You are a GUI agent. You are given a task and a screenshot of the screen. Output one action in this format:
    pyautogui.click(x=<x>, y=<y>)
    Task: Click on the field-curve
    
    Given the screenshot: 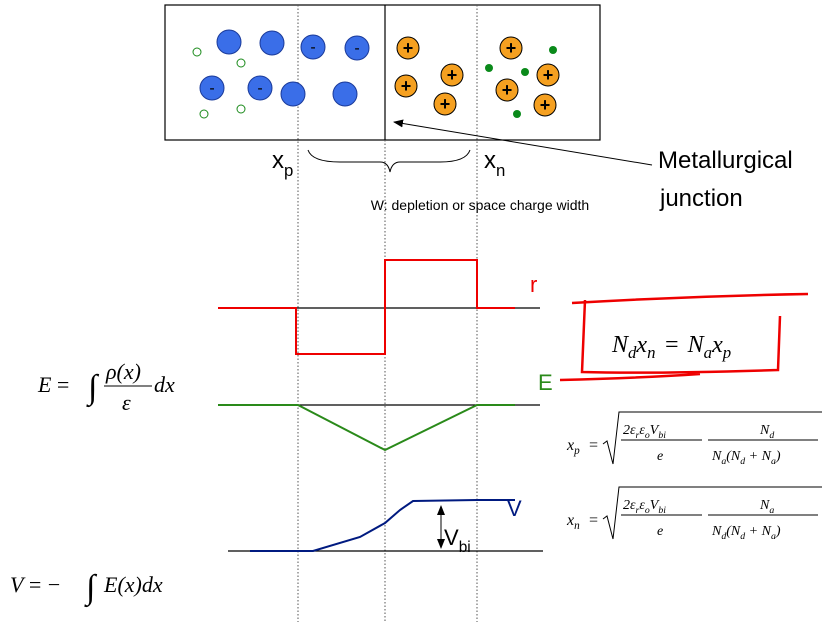 What is the action you would take?
    pyautogui.click(x=366, y=428)
    